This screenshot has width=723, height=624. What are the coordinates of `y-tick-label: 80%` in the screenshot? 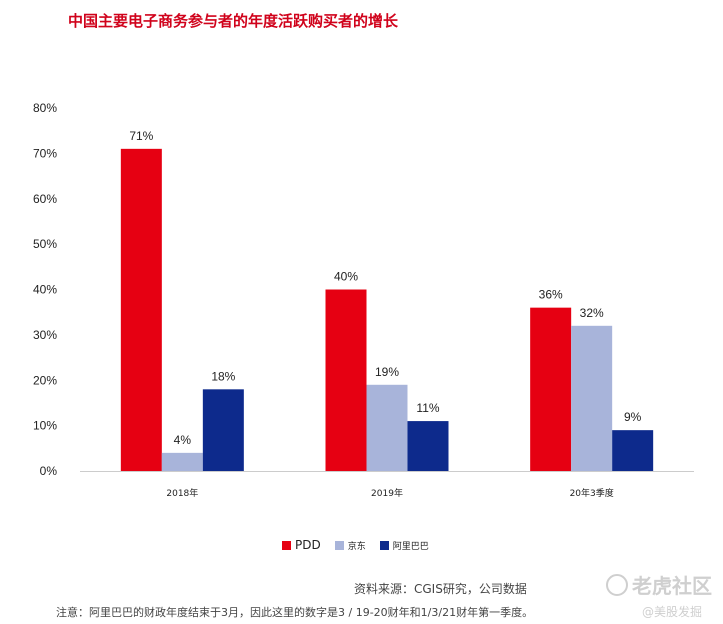 It's located at (45, 108).